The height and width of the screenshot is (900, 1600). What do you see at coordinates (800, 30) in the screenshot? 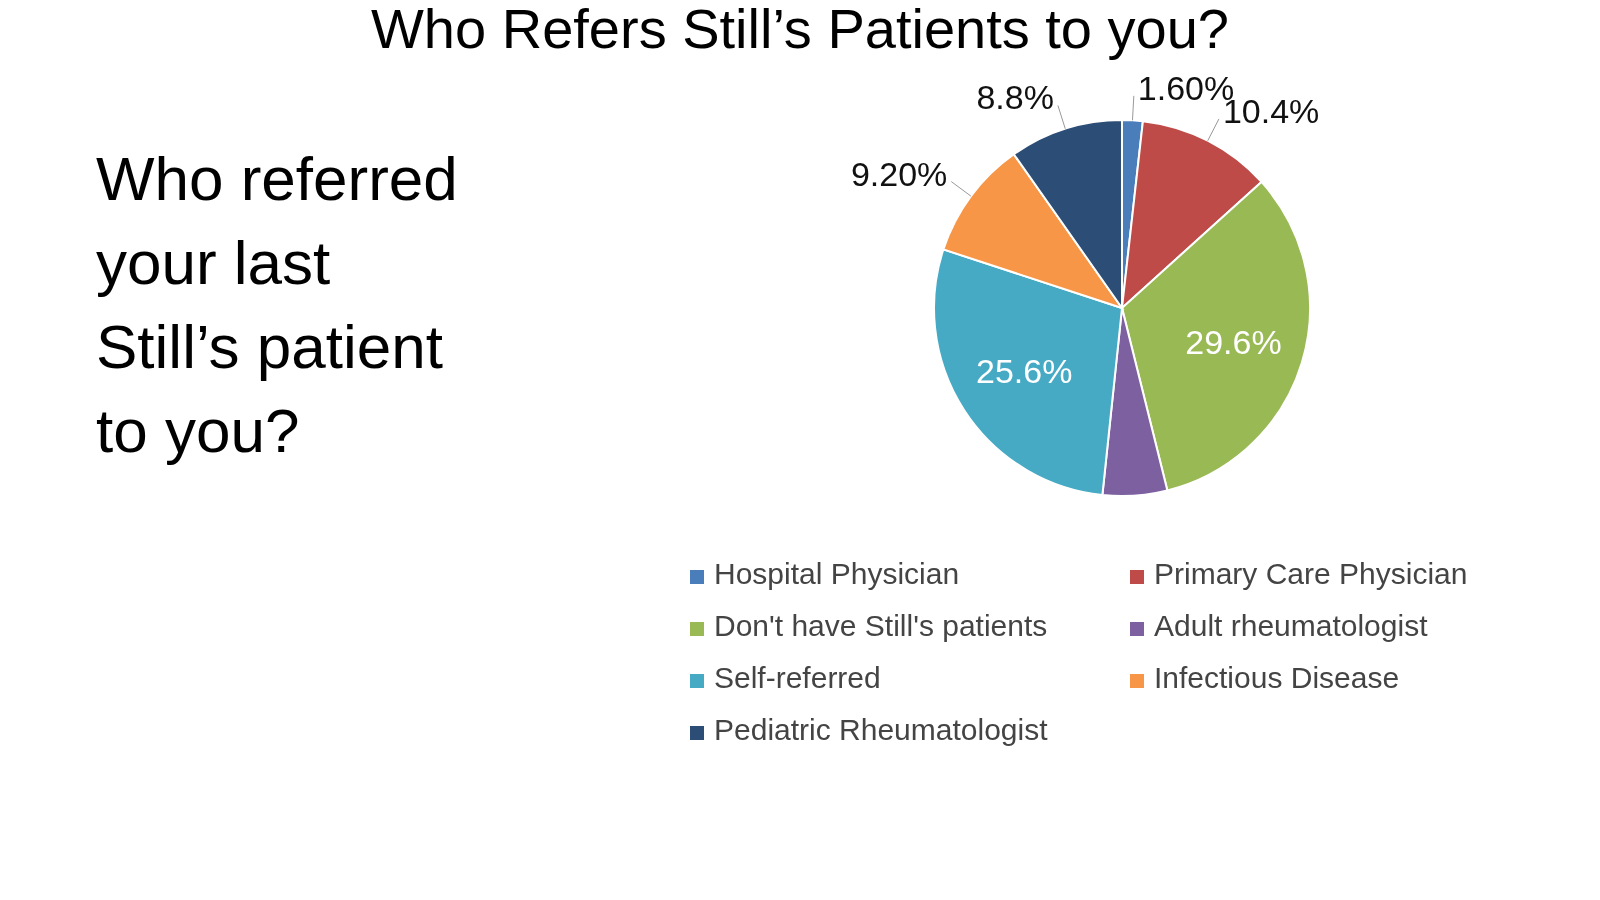
I see `chart-title: Who Refers Still’s Patients to you?` at bounding box center [800, 30].